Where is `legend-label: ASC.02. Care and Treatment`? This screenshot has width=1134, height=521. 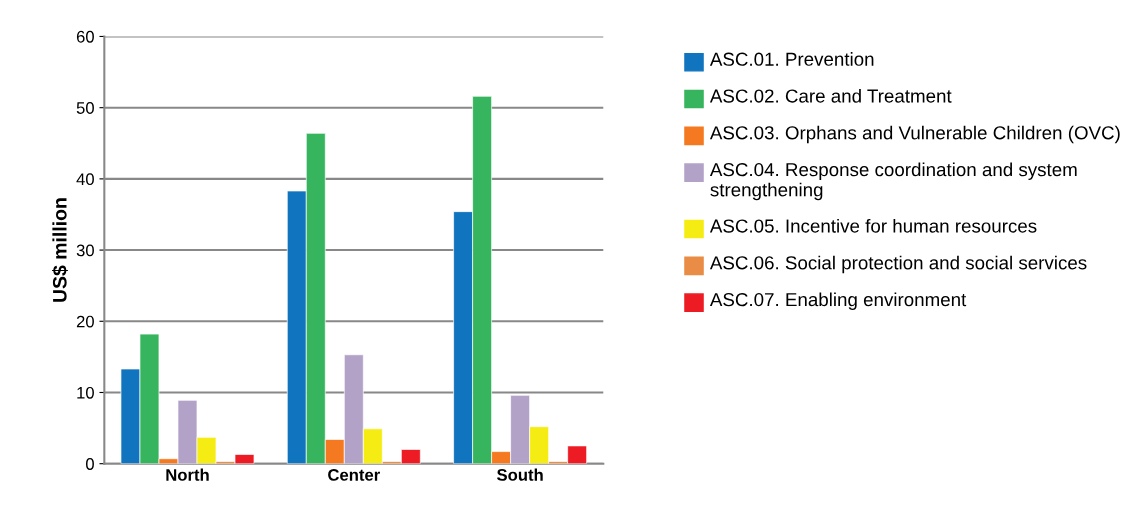
legend-label: ASC.02. Care and Treatment is located at coordinates (830, 95).